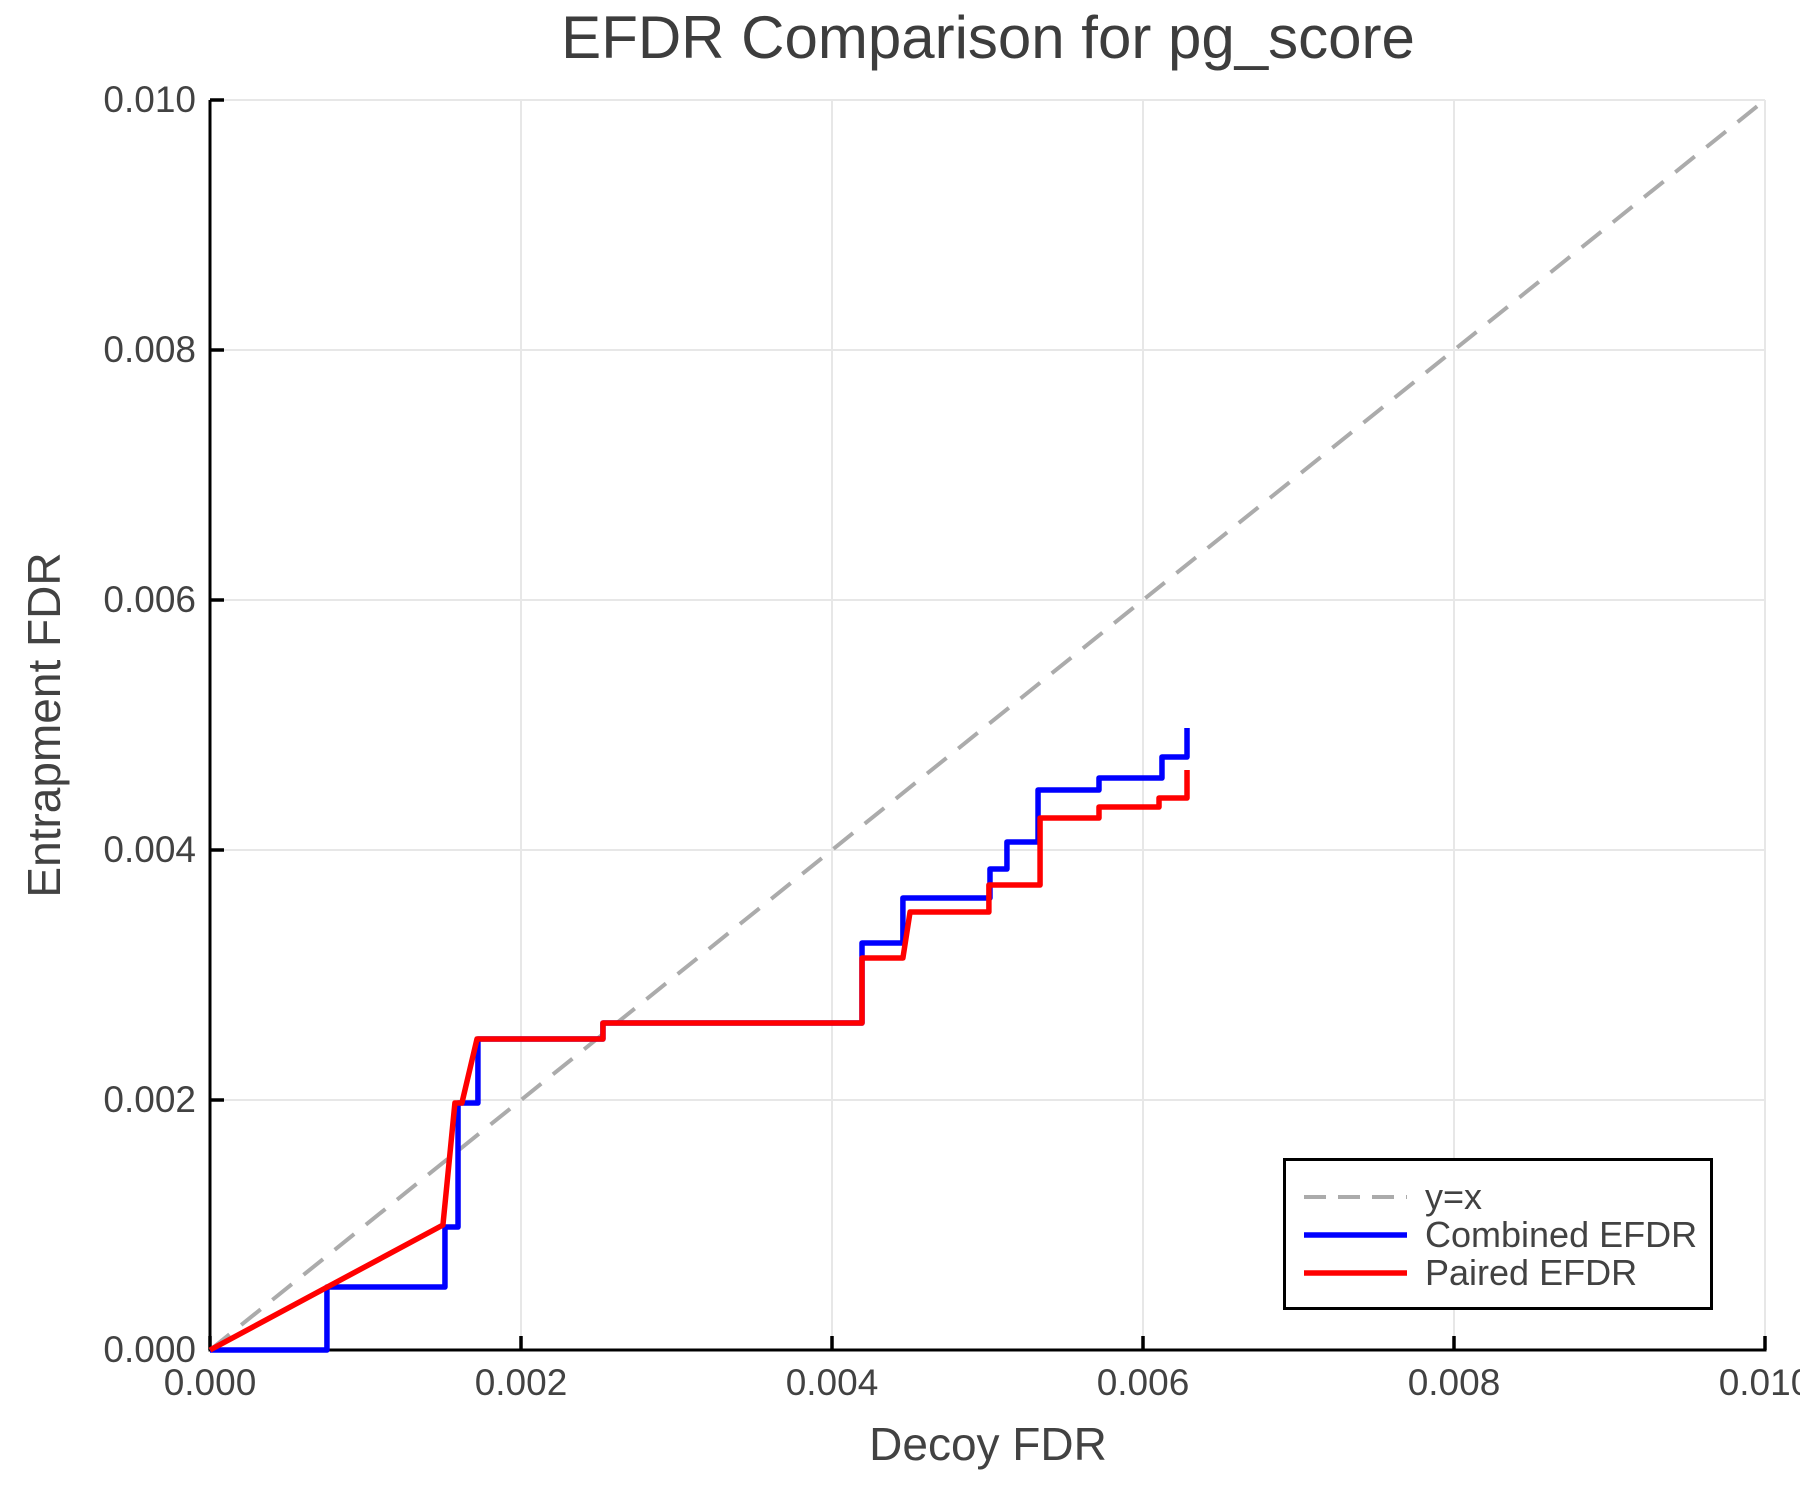 Image resolution: width=1800 pixels, height=1500 pixels. What do you see at coordinates (521, 1382) in the screenshot?
I see `x-tick-label: 0.002` at bounding box center [521, 1382].